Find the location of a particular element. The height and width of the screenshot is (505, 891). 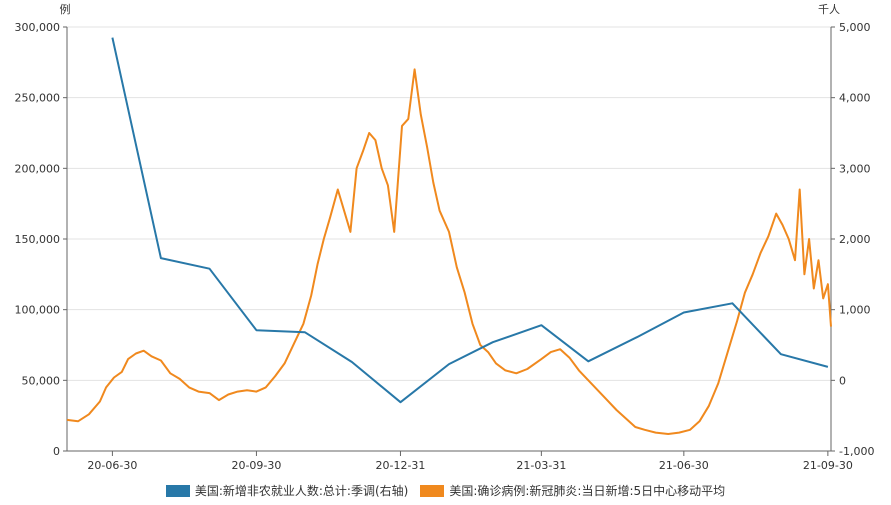

right-axis-ticks: -1,000 0 1,000 2,000 3,000 4,000 5,000 is located at coordinates (852, 239).